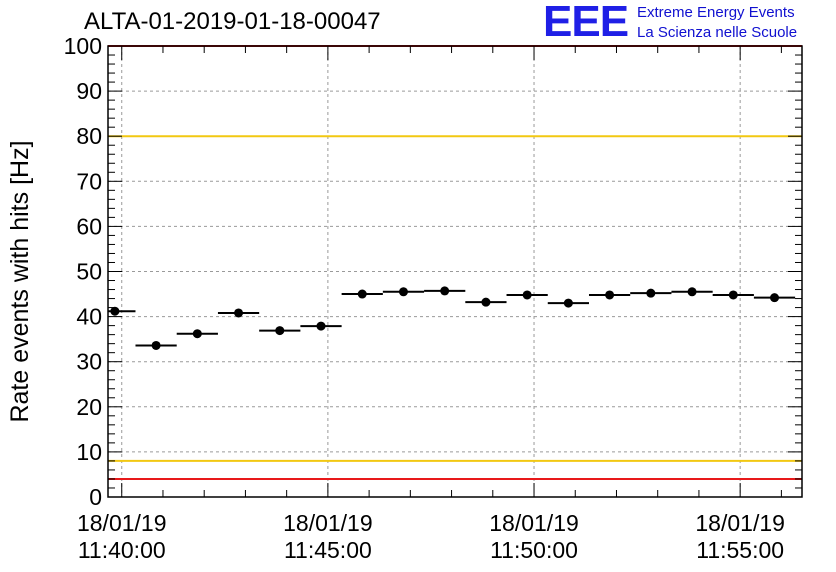  I want to click on y-tick-label: 20, so click(89, 407).